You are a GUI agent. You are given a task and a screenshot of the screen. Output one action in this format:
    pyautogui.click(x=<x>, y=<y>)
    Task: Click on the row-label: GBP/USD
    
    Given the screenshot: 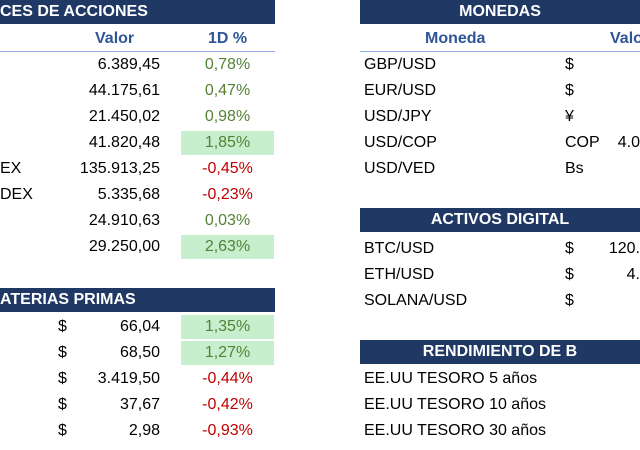 What is the action you would take?
    pyautogui.click(x=400, y=64)
    